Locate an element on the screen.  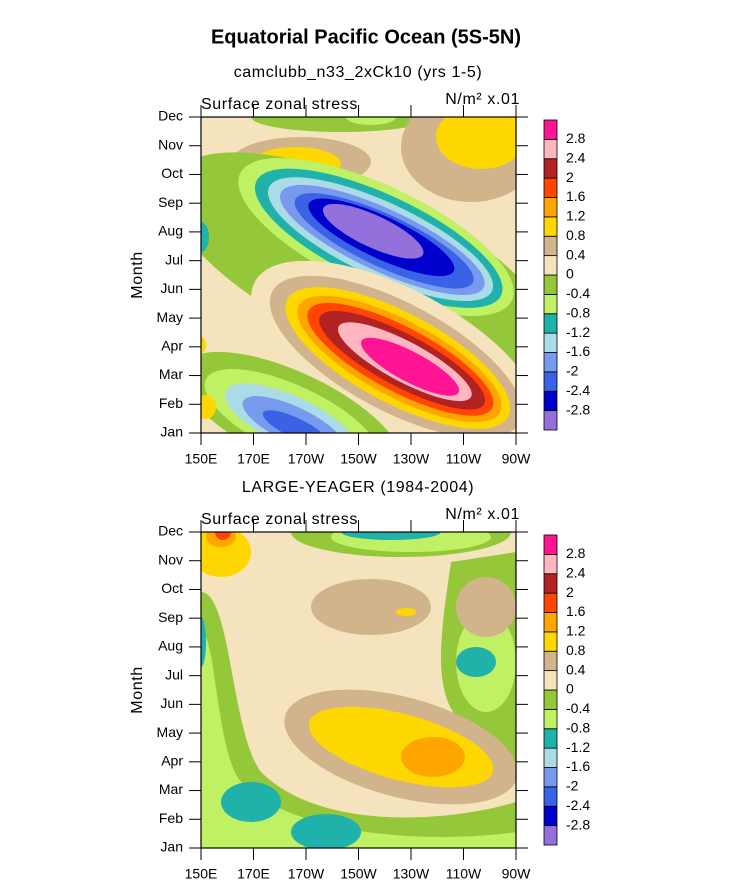
y-tick-label: Feb is located at coordinates (171, 818).